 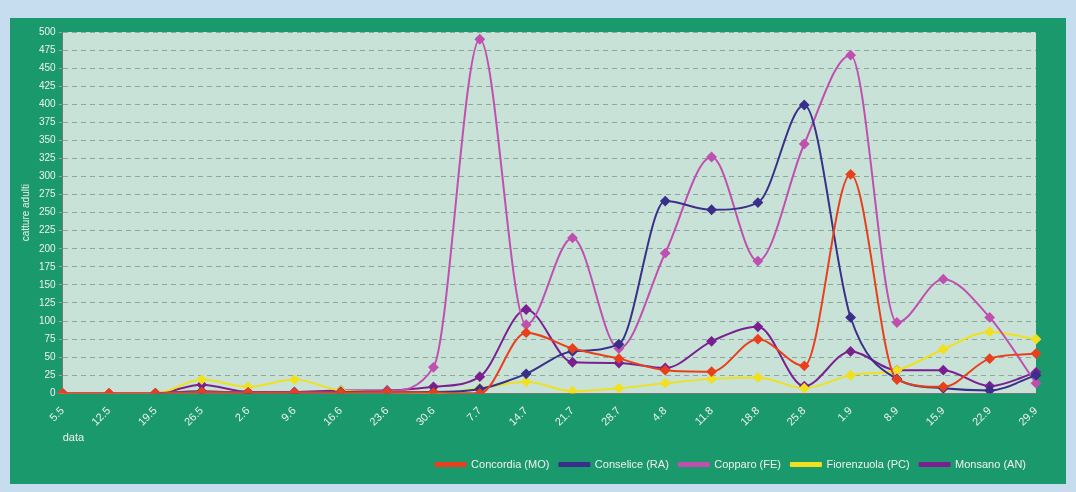 What do you see at coordinates (50, 338) in the screenshot?
I see `y-tick-label: 75` at bounding box center [50, 338].